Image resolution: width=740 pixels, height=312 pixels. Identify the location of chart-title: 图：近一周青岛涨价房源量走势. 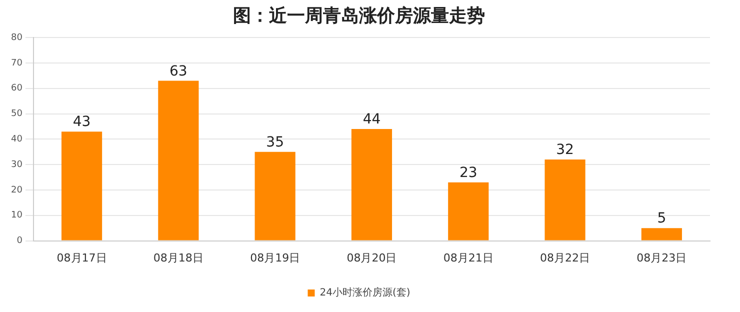
(359, 15).